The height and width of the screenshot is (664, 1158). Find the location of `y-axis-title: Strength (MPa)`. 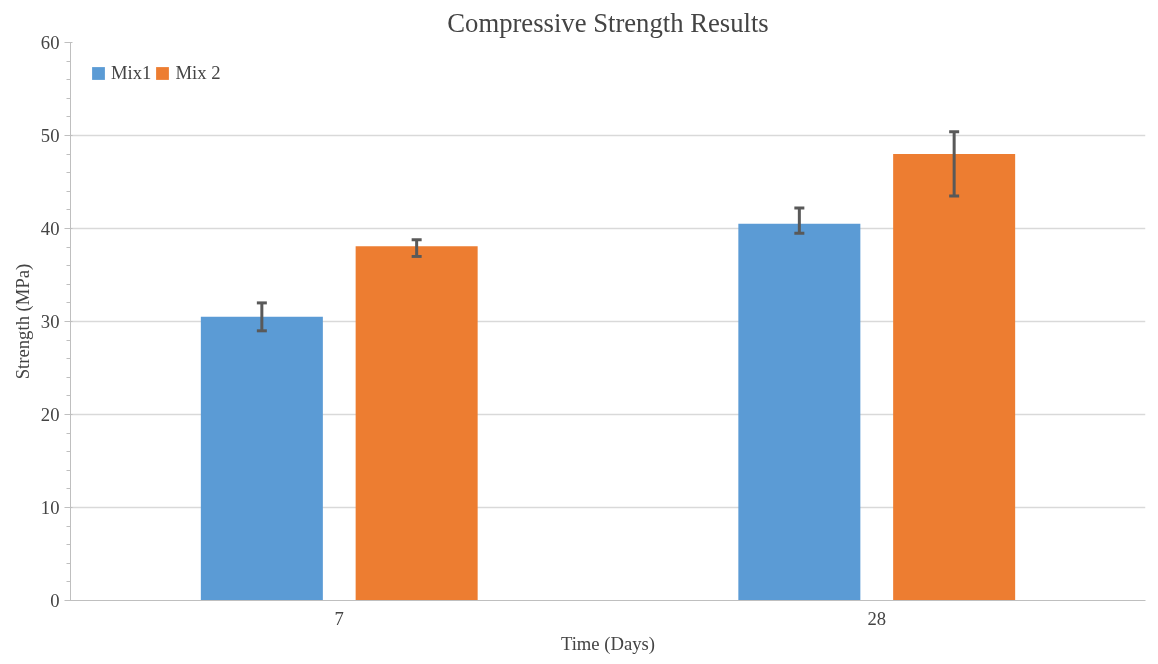

y-axis-title: Strength (MPa) is located at coordinates (22, 321).